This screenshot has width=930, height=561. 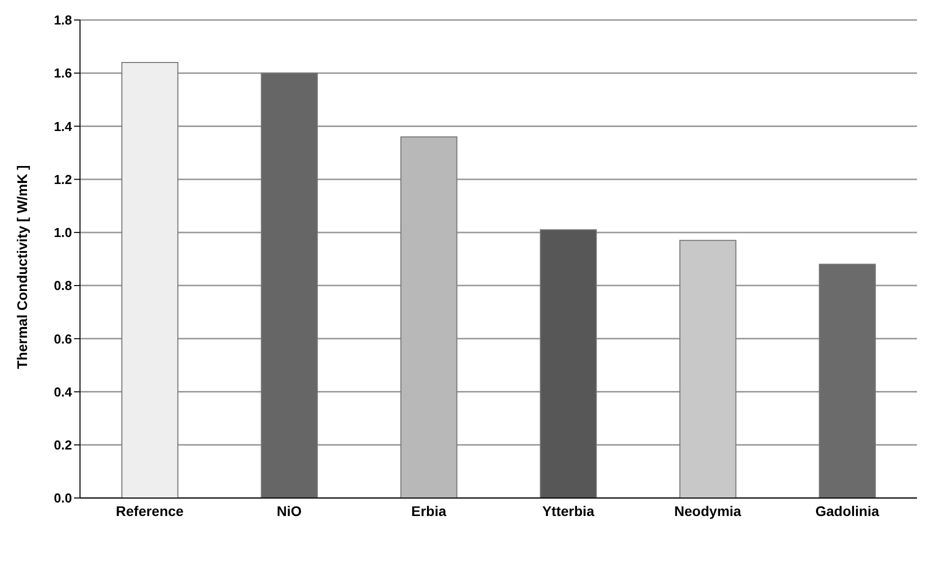 What do you see at coordinates (847, 510) in the screenshot?
I see `x-tick-label: Gadolinia` at bounding box center [847, 510].